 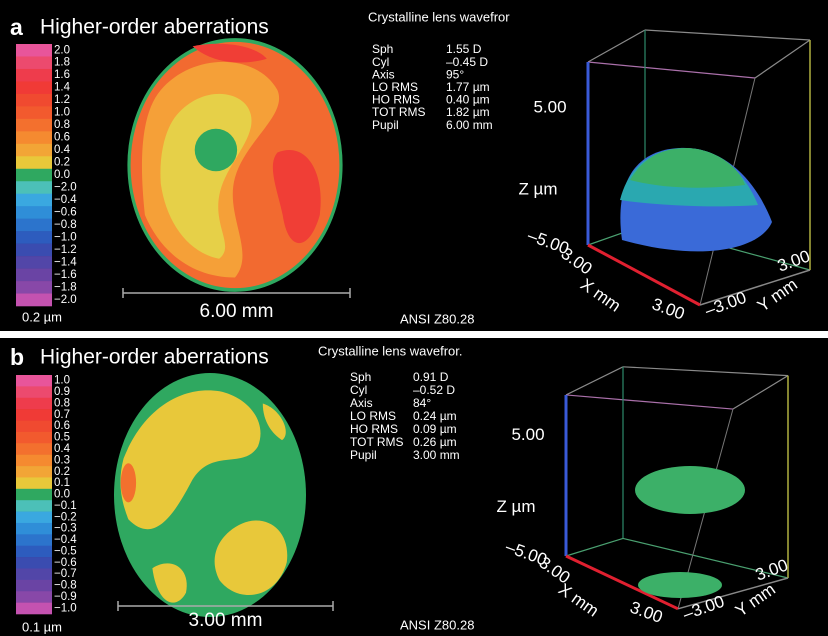 What do you see at coordinates (390, 350) in the screenshot?
I see `subtitle: Crystalline lens wavefror.` at bounding box center [390, 350].